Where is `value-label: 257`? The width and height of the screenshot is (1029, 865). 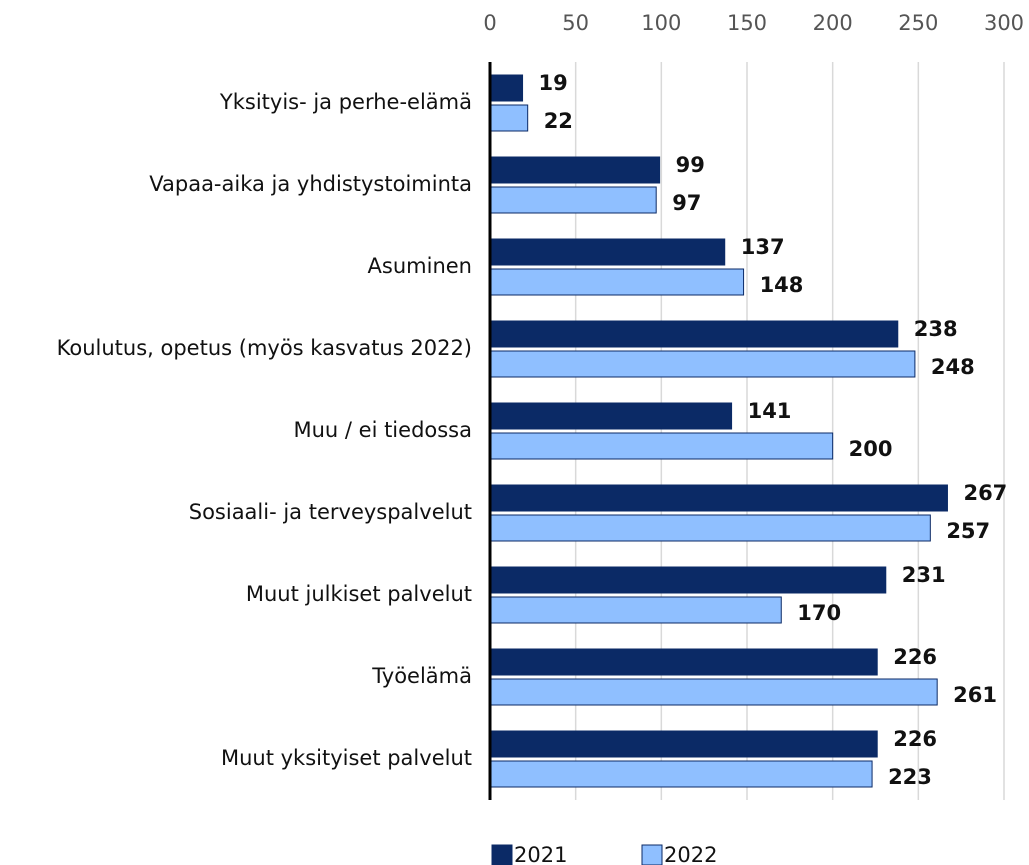
value-label: 257 is located at coordinates (968, 531).